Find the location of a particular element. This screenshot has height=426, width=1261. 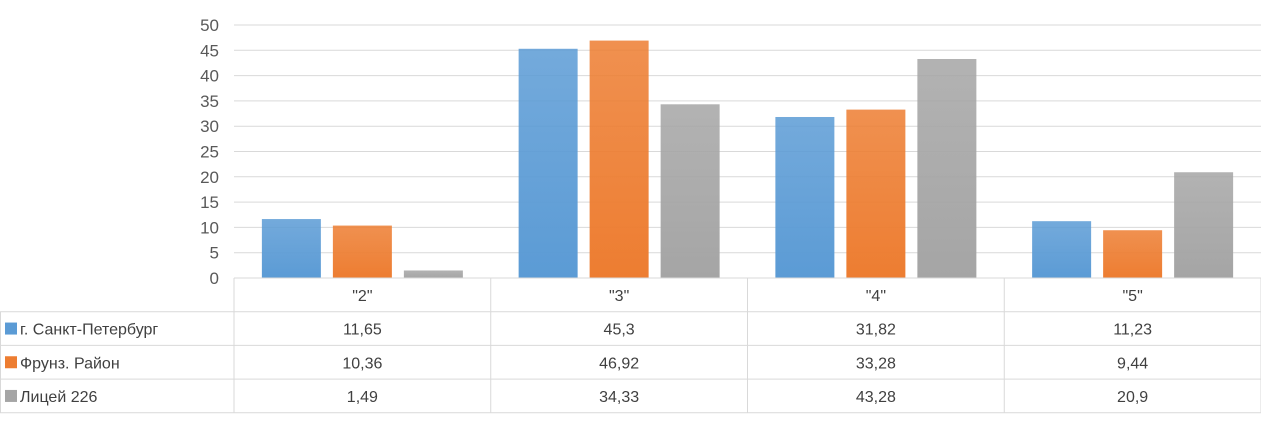

data-label: 11,23 is located at coordinates (1132, 330).